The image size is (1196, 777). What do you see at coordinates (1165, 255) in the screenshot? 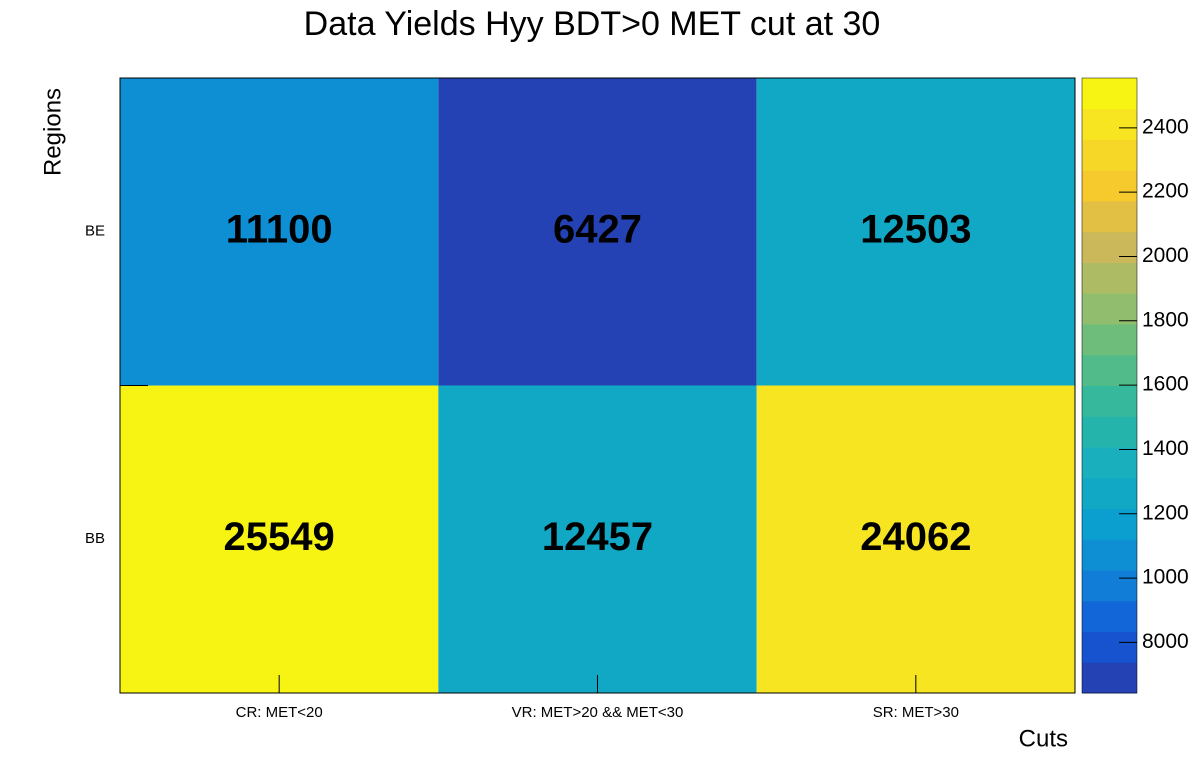
I see `colorbar-tick-label: 2000` at bounding box center [1165, 255].